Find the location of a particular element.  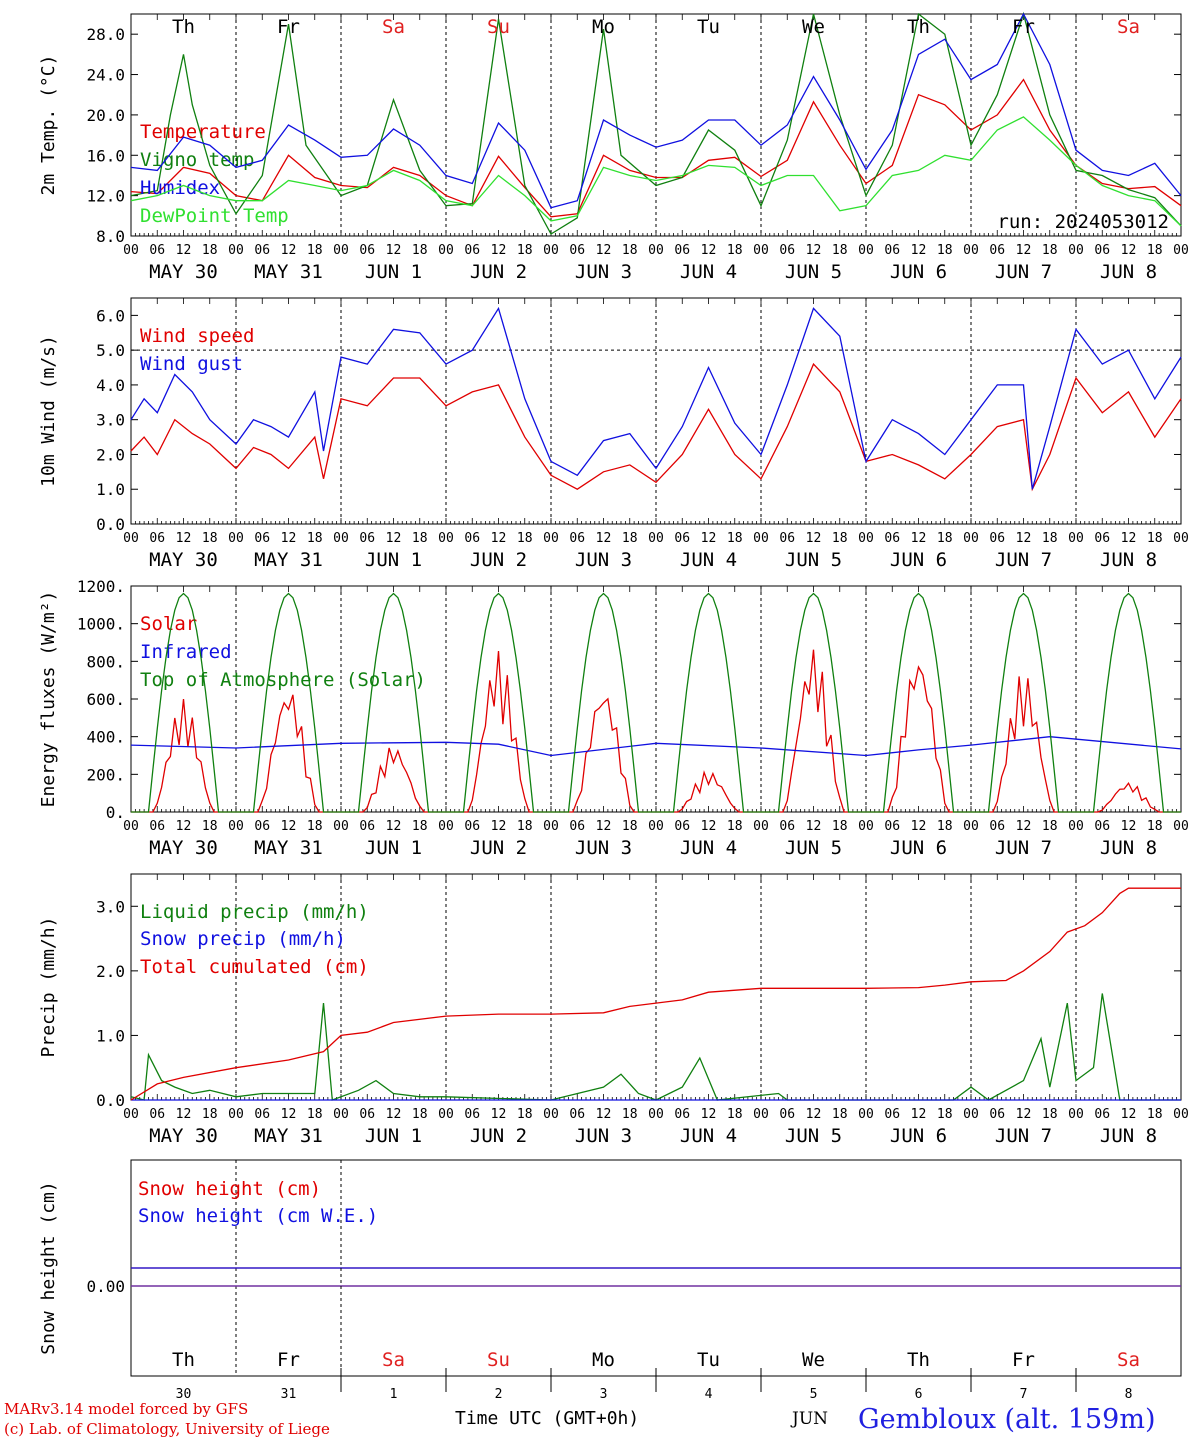

y-tick-label: 3.0 is located at coordinates (110, 420).